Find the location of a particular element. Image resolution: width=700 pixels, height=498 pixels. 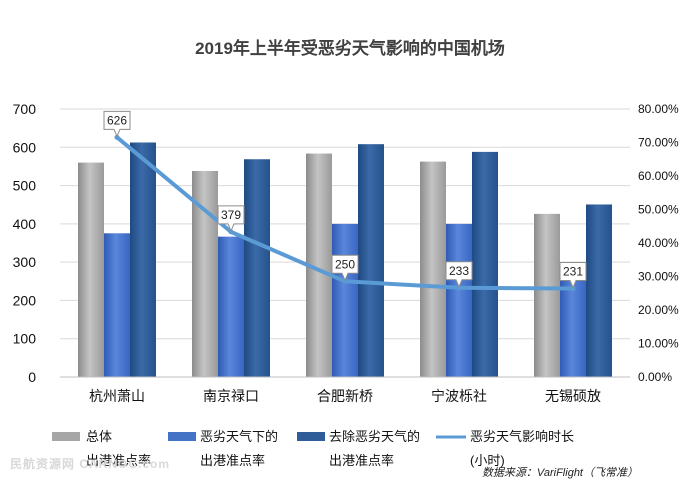

y-right-tick-label: 80.00% is located at coordinates (658, 109).